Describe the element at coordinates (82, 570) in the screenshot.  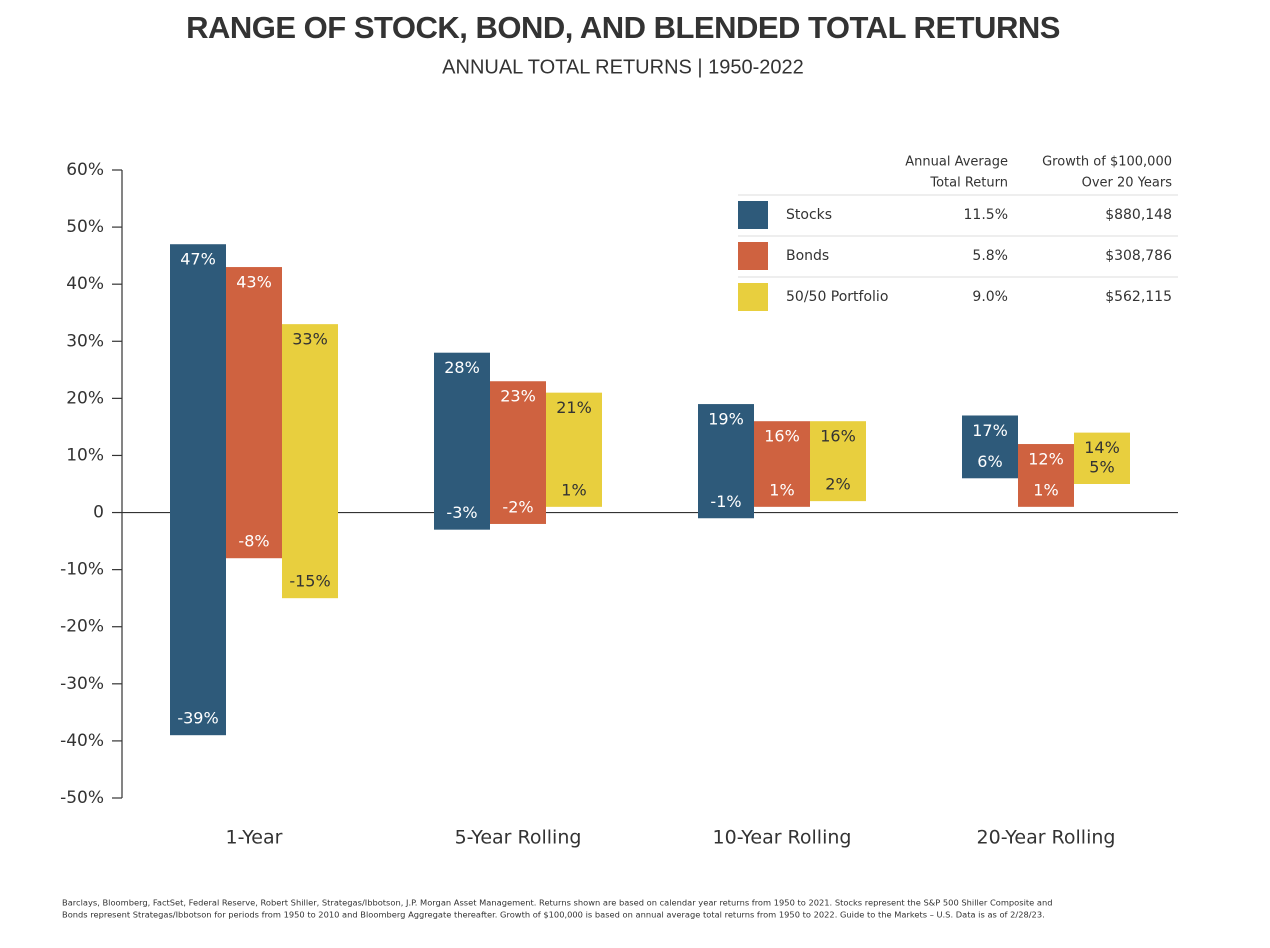
I see `y-tick-label: -10%` at that location.